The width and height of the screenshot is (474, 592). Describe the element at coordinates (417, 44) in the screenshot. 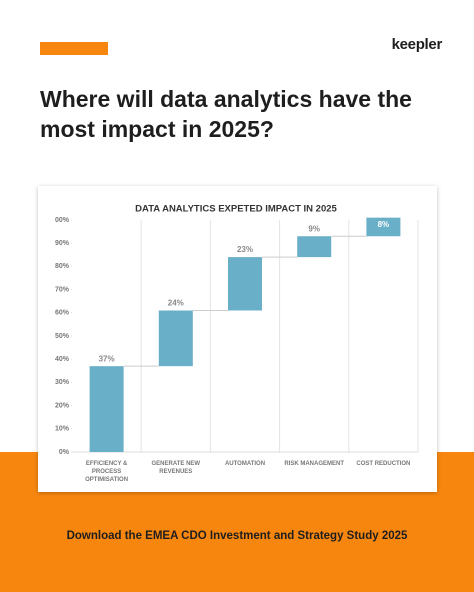

I see `logo: keepler` at that location.